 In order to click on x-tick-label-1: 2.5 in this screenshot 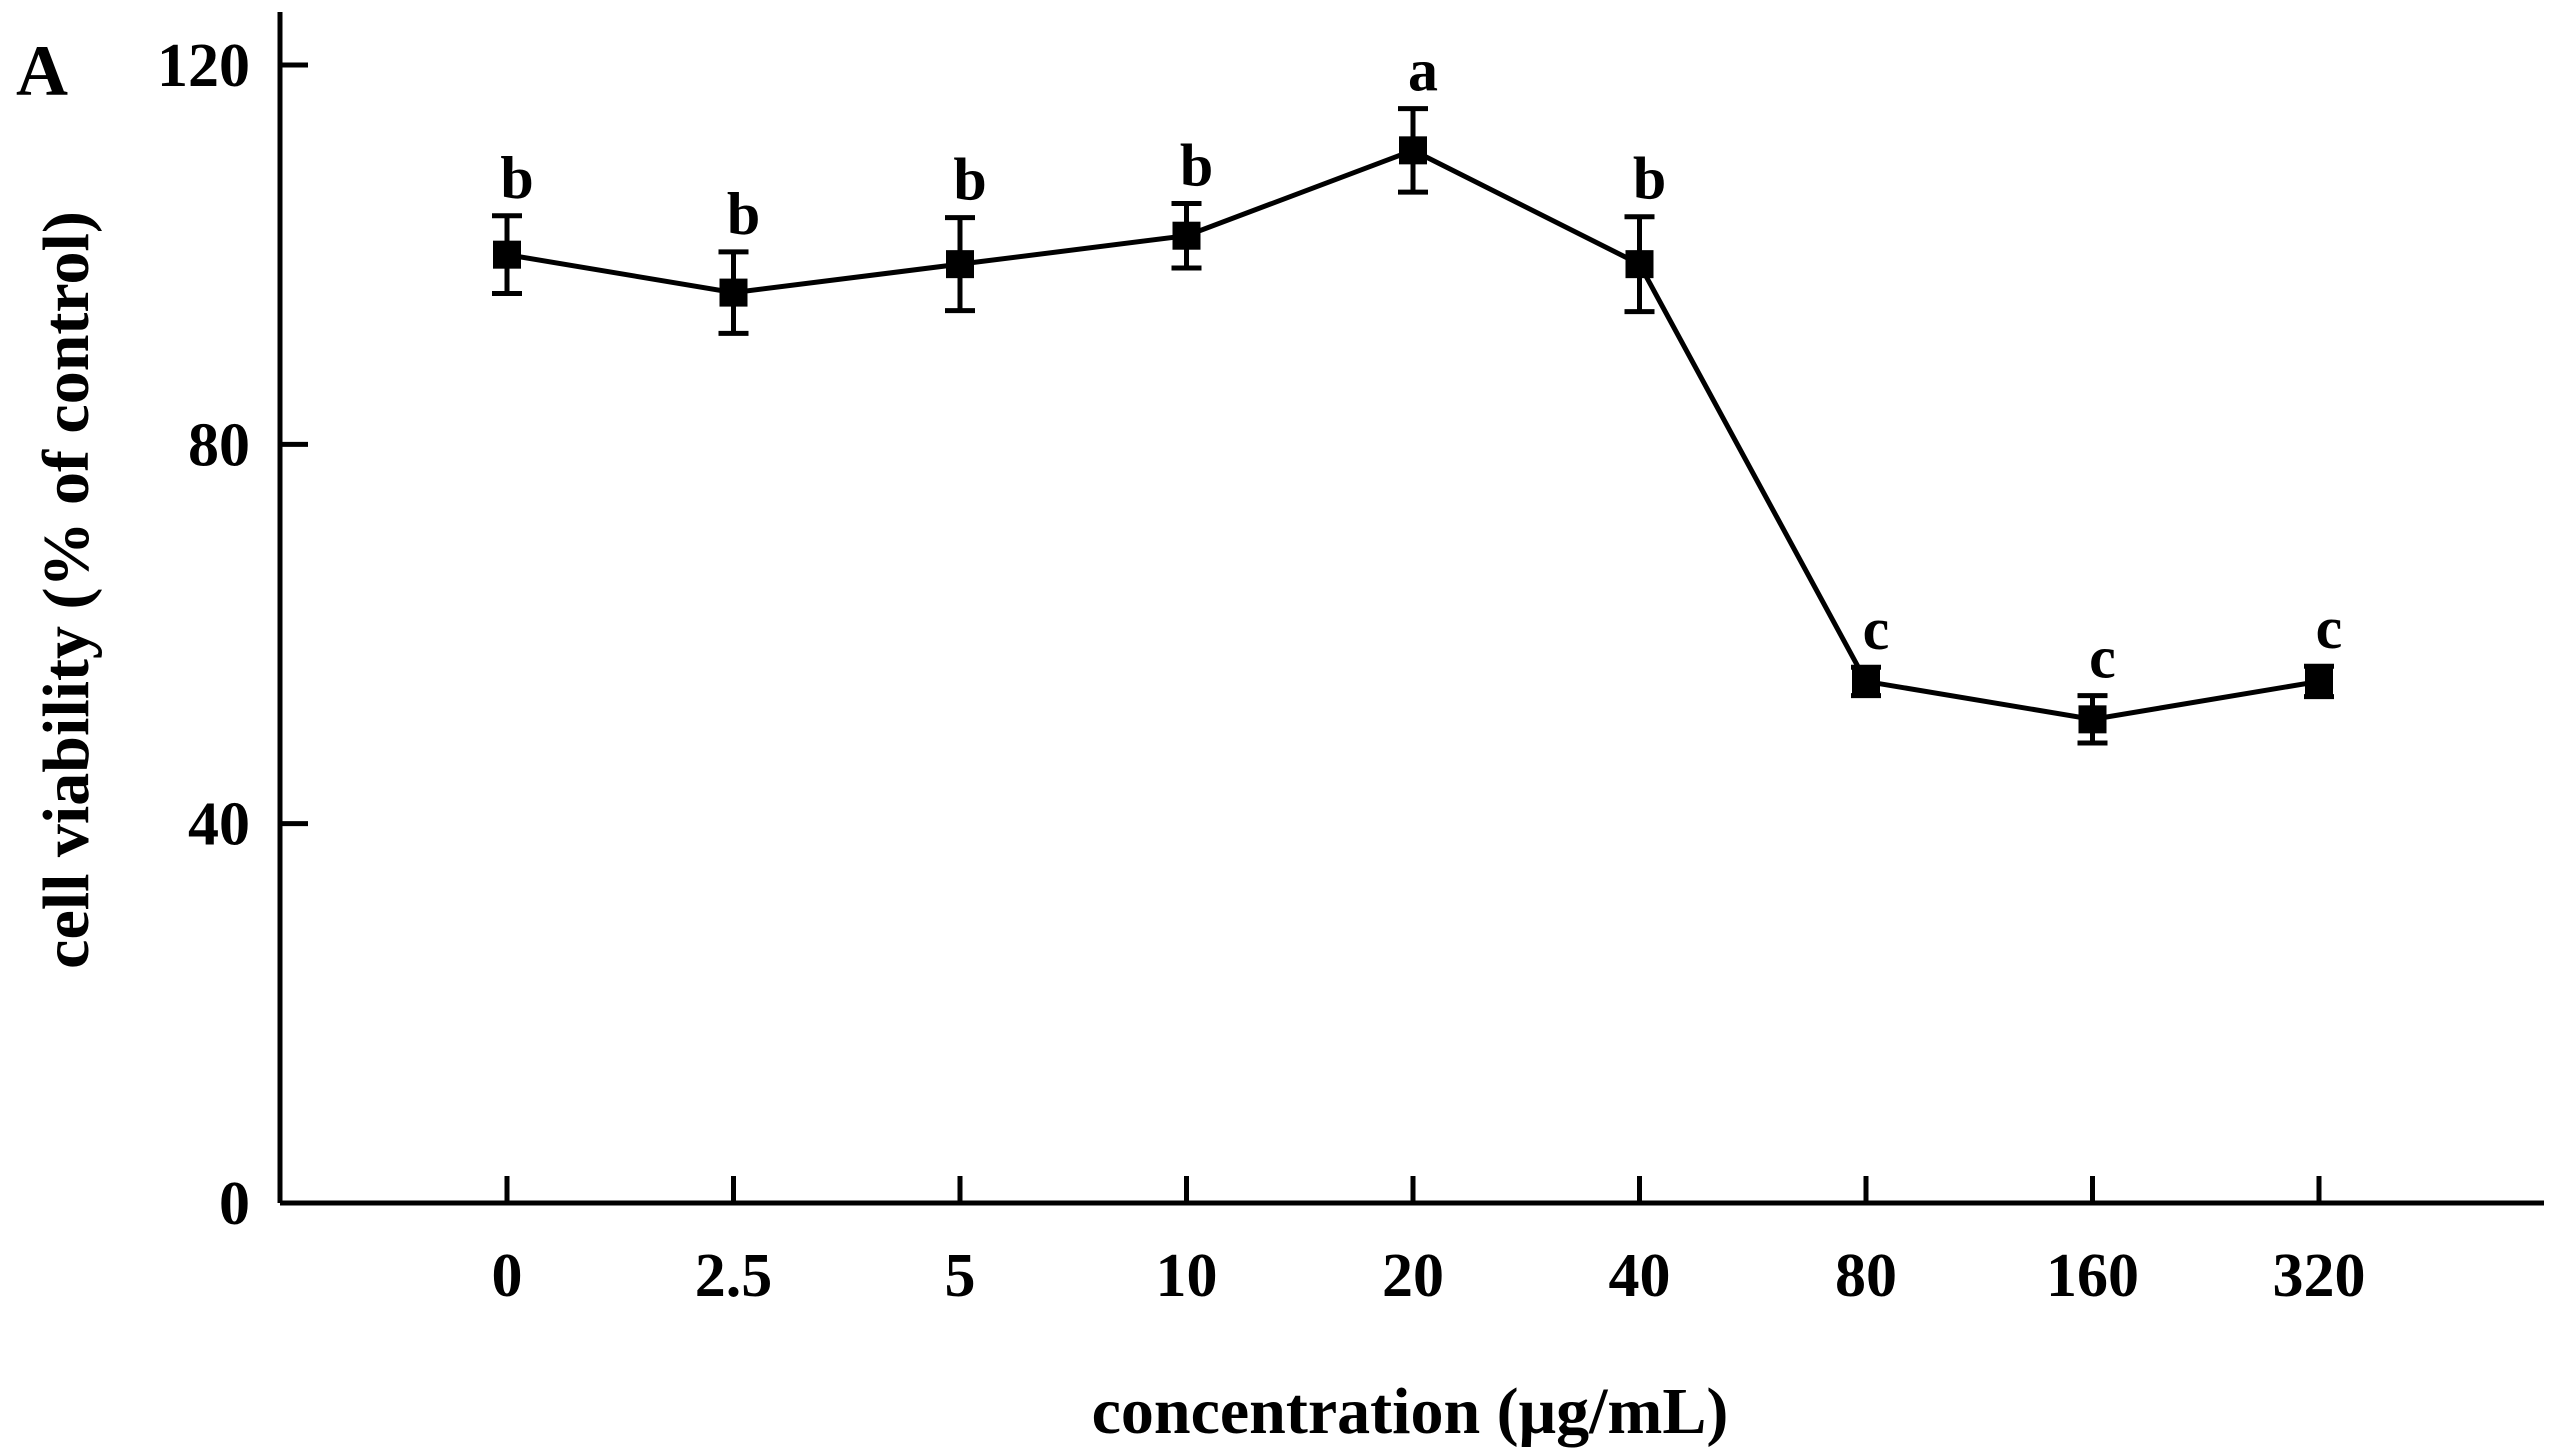, I will do `click(734, 1276)`.